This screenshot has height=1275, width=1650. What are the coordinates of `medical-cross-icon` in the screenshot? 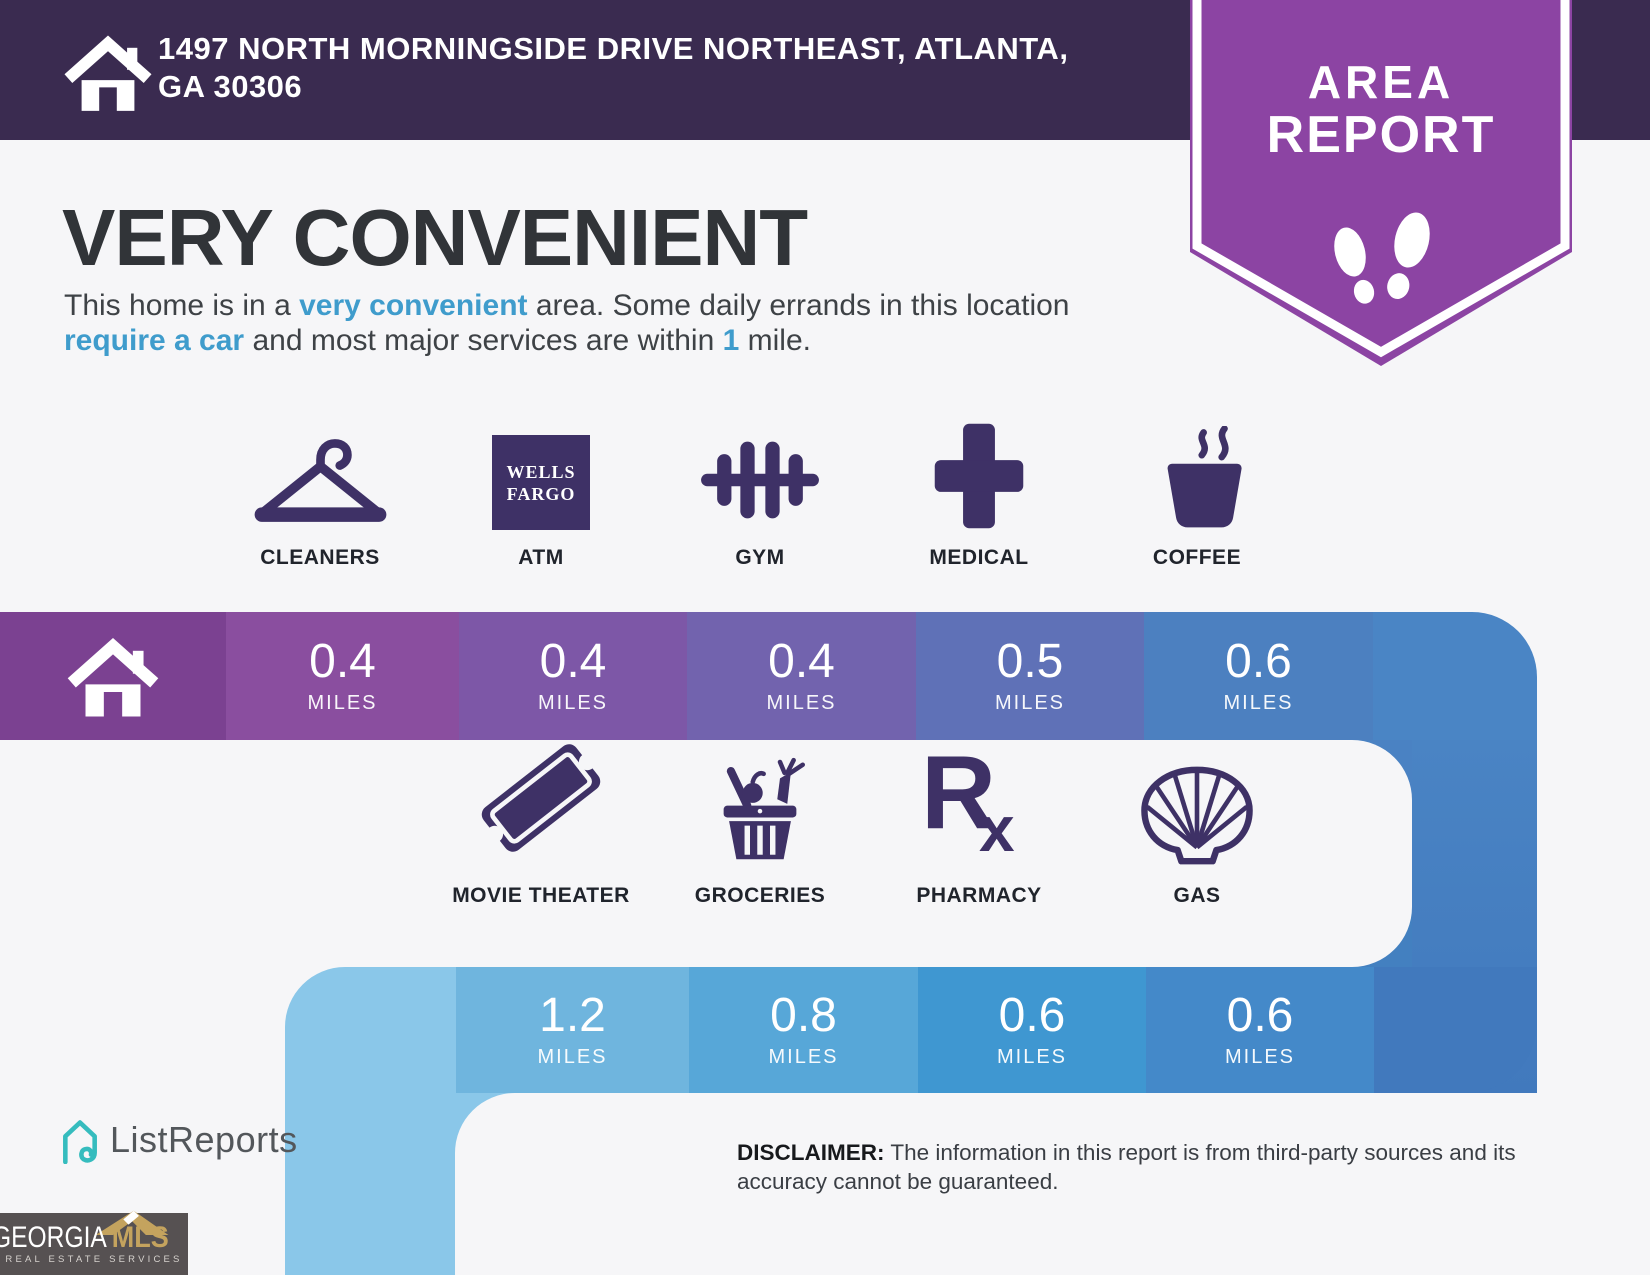 It's located at (979, 474).